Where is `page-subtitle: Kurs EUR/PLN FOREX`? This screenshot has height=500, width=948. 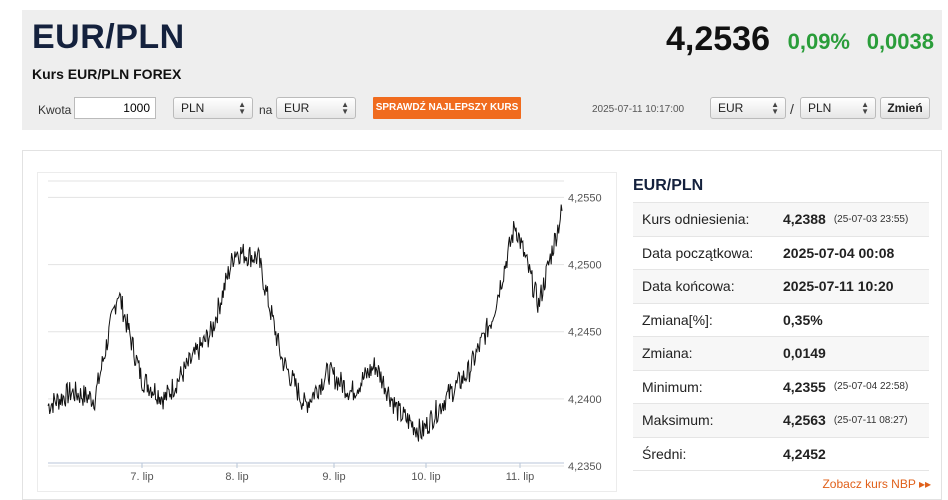 page-subtitle: Kurs EUR/PLN FOREX is located at coordinates (107, 74).